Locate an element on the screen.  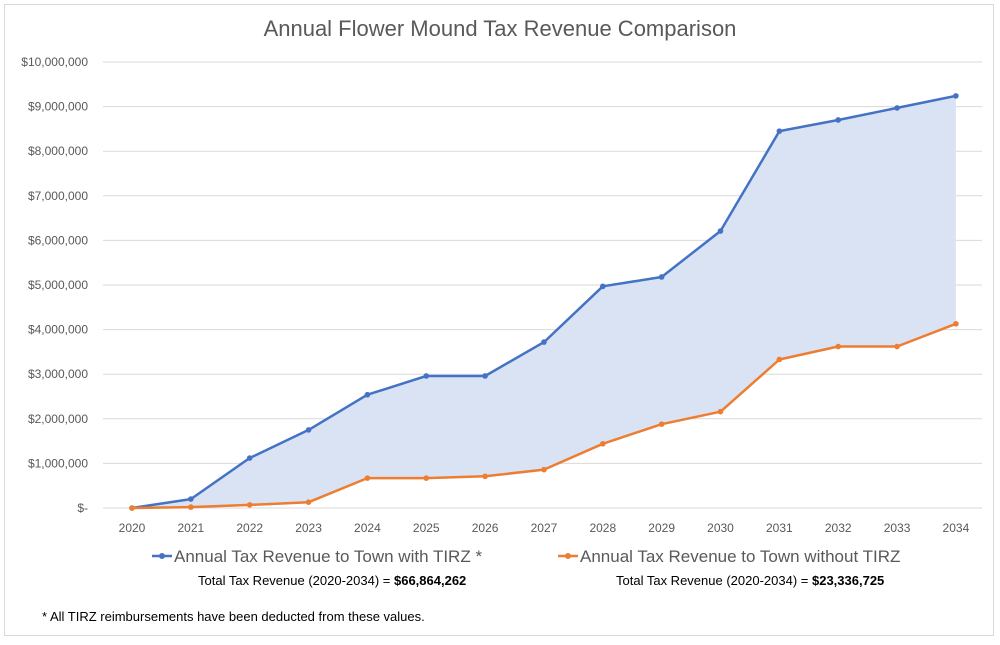
x-tick-label: 2027 is located at coordinates (544, 528).